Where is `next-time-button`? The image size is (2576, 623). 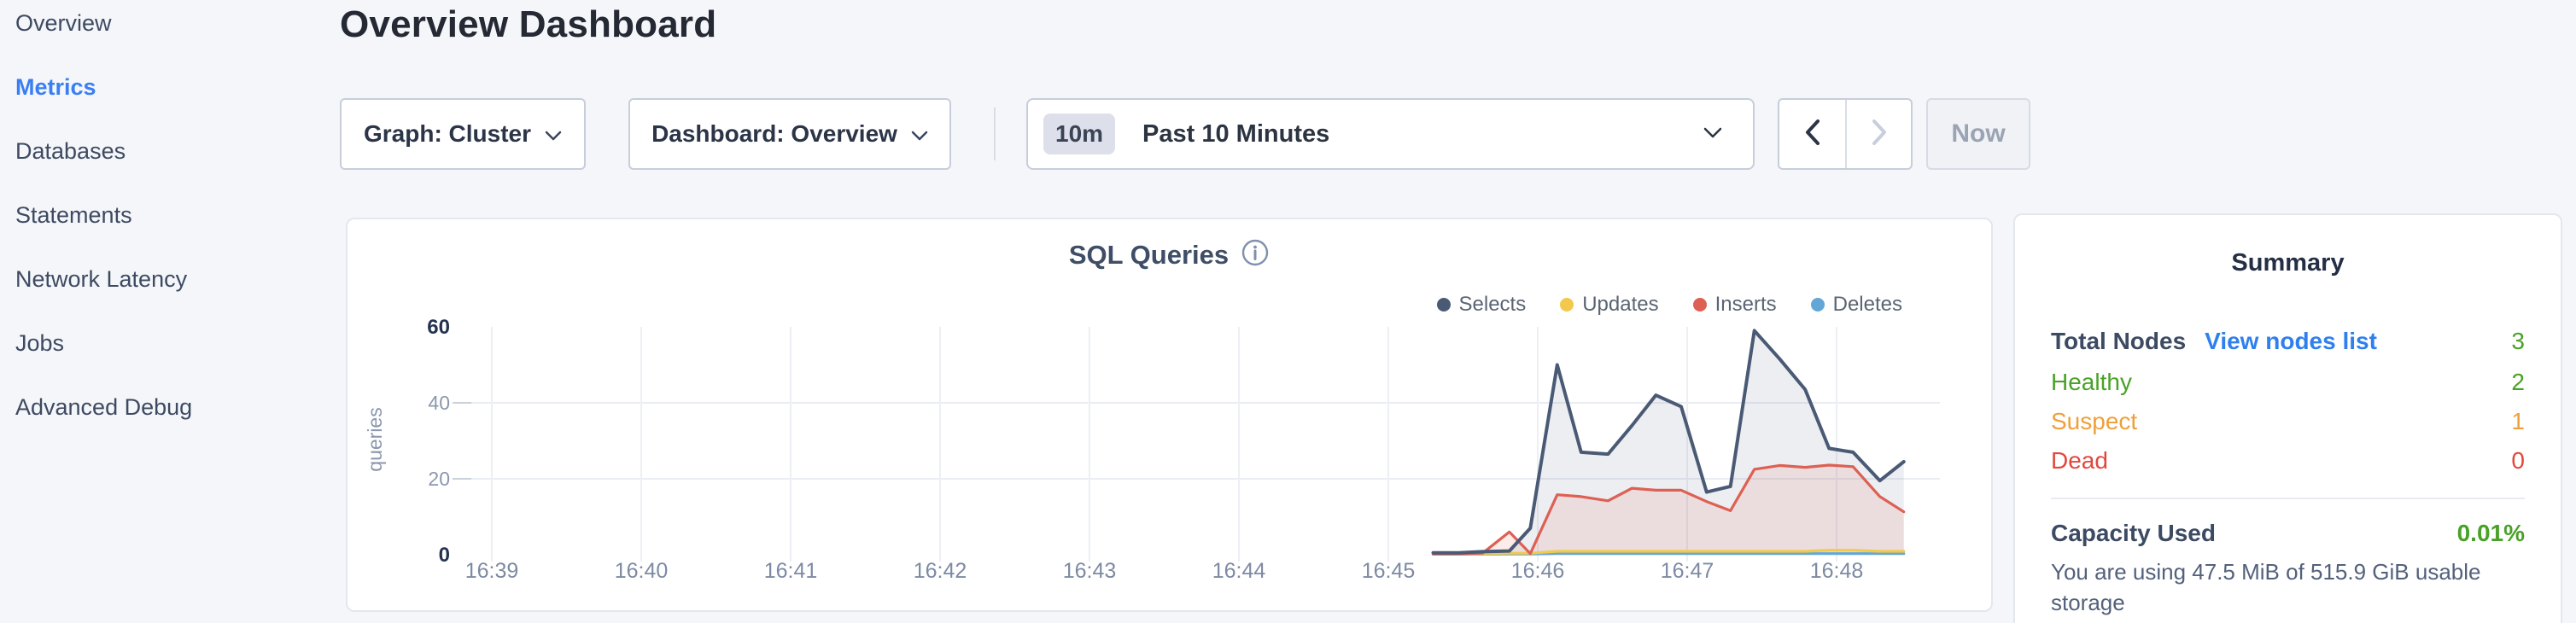
next-time-button is located at coordinates (1878, 134).